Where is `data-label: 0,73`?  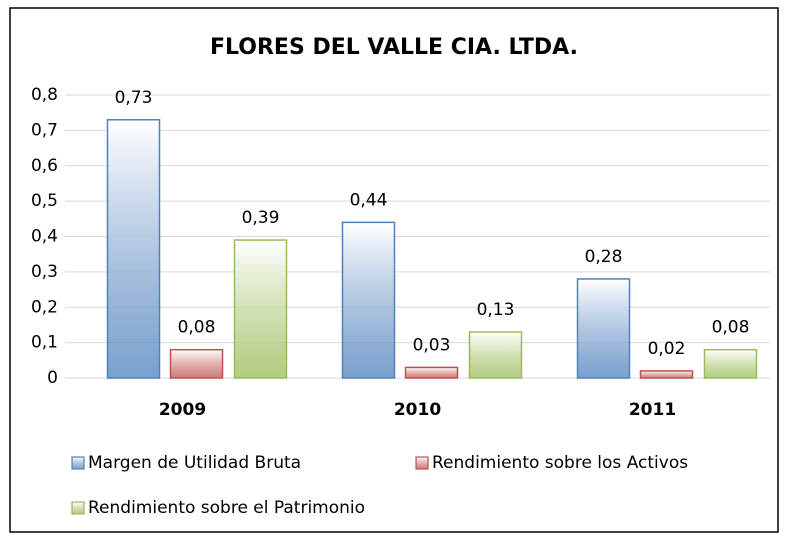
data-label: 0,73 is located at coordinates (134, 98).